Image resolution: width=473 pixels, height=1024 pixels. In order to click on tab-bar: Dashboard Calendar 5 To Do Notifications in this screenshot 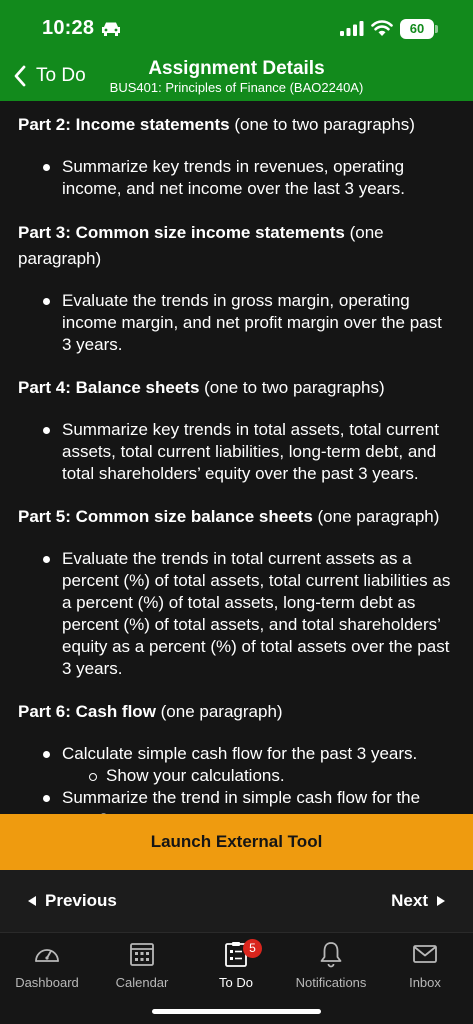, I will do `click(236, 978)`.